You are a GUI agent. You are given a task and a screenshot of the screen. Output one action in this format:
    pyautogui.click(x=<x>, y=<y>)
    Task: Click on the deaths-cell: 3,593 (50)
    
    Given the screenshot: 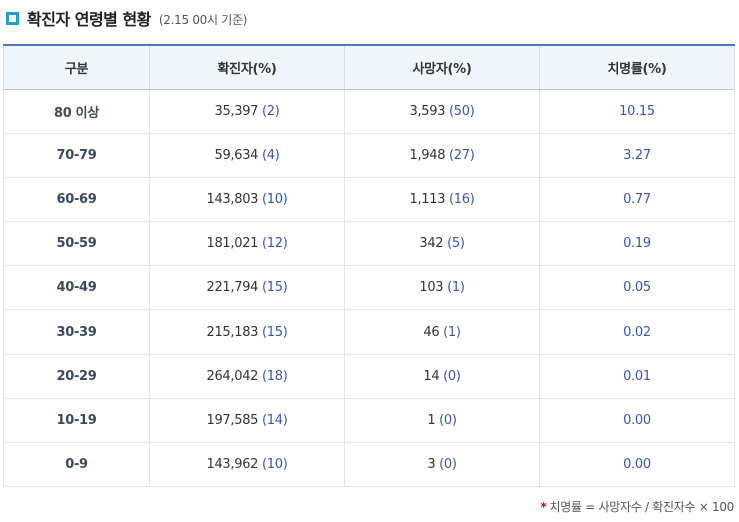 What is the action you would take?
    pyautogui.click(x=442, y=111)
    